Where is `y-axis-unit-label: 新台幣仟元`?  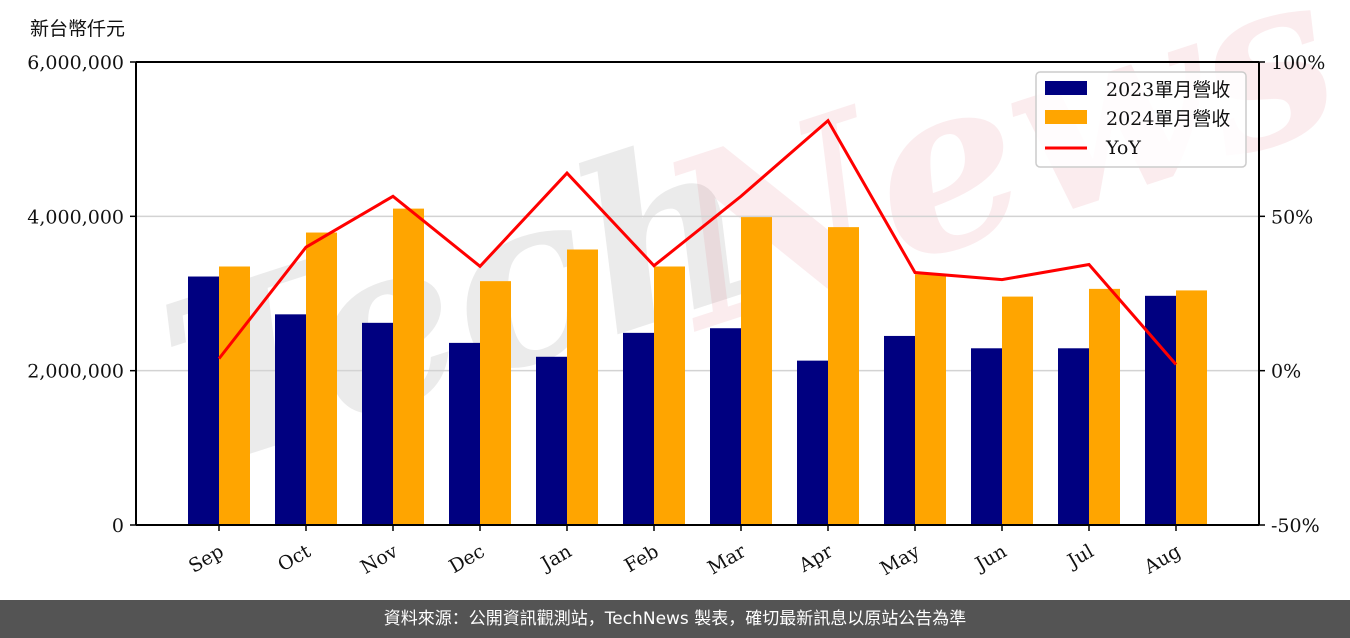
y-axis-unit-label: 新台幣仟元 is located at coordinates (78, 29).